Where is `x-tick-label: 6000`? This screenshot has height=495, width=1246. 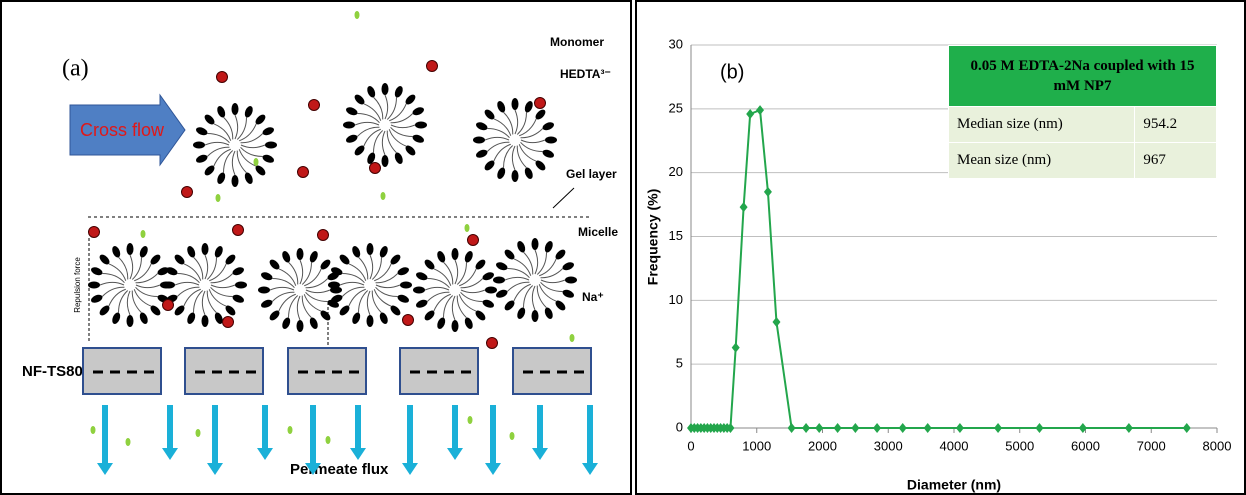 x-tick-label: 6000 is located at coordinates (1085, 445).